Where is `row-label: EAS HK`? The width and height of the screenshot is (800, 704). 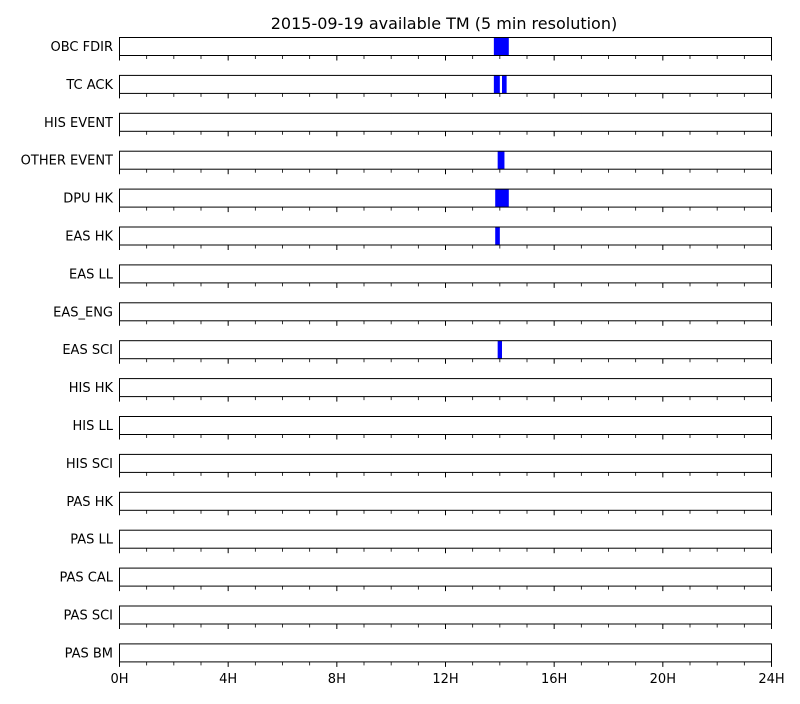 row-label: EAS HK is located at coordinates (89, 237).